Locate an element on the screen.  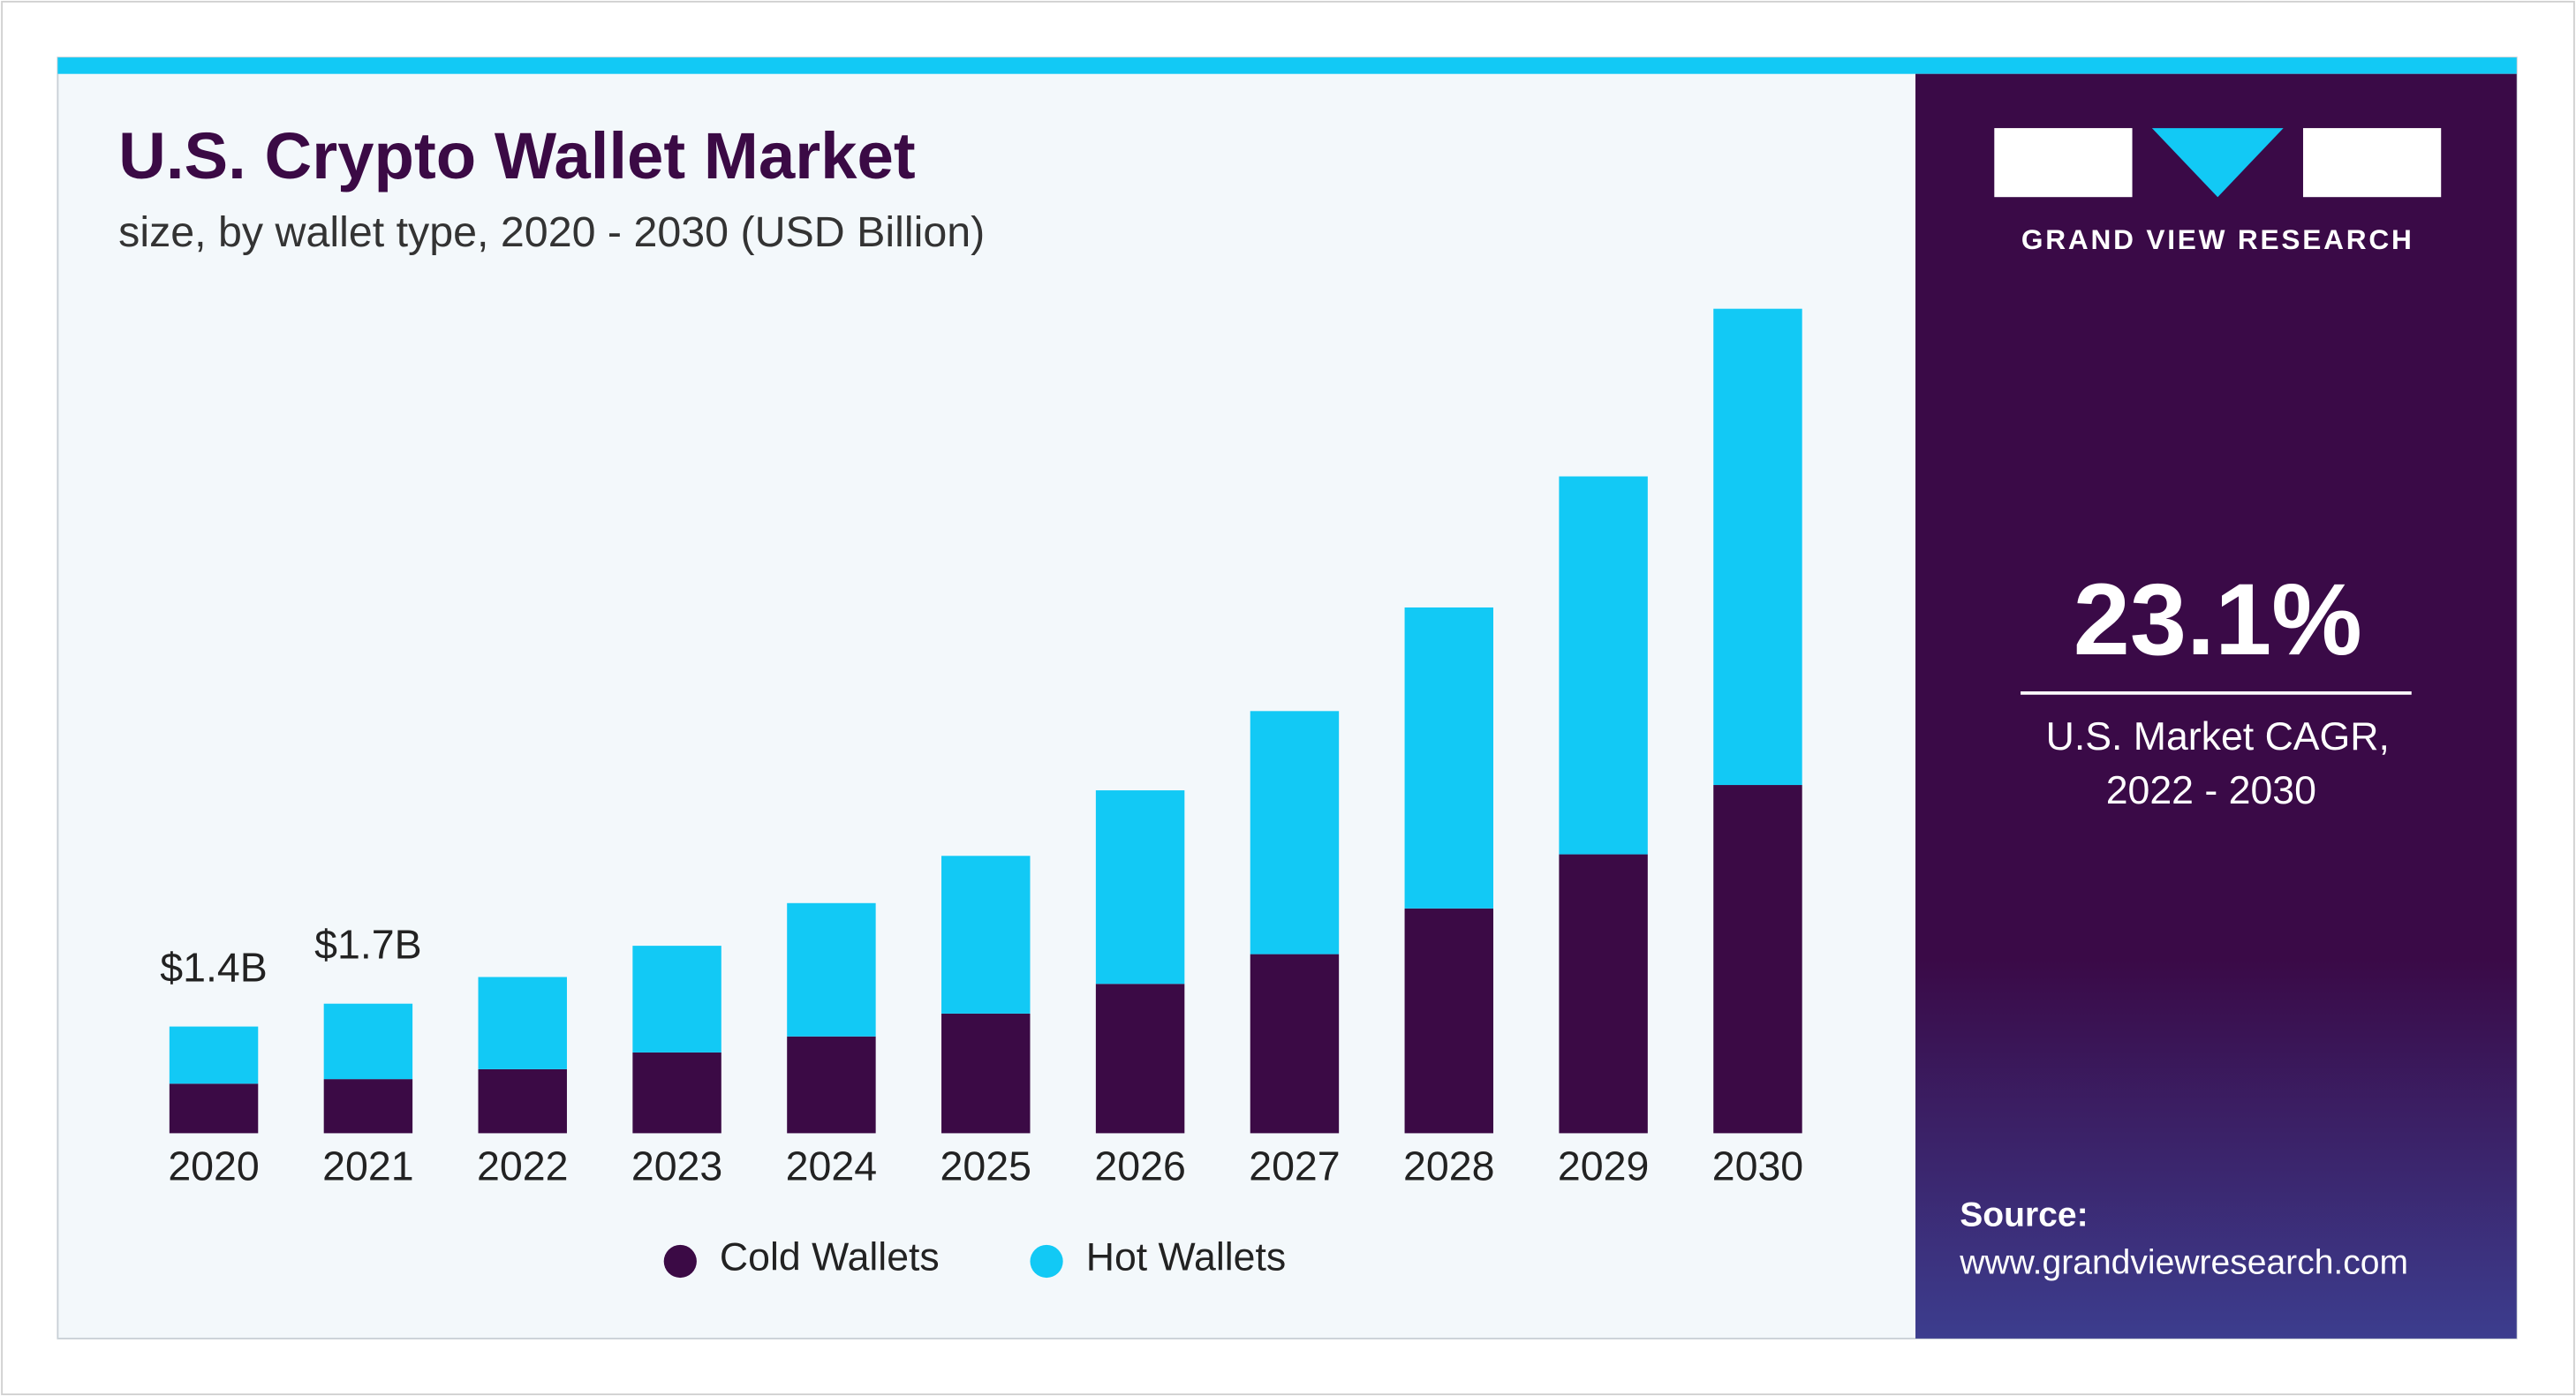
logo-triangle is located at coordinates (2217, 163).